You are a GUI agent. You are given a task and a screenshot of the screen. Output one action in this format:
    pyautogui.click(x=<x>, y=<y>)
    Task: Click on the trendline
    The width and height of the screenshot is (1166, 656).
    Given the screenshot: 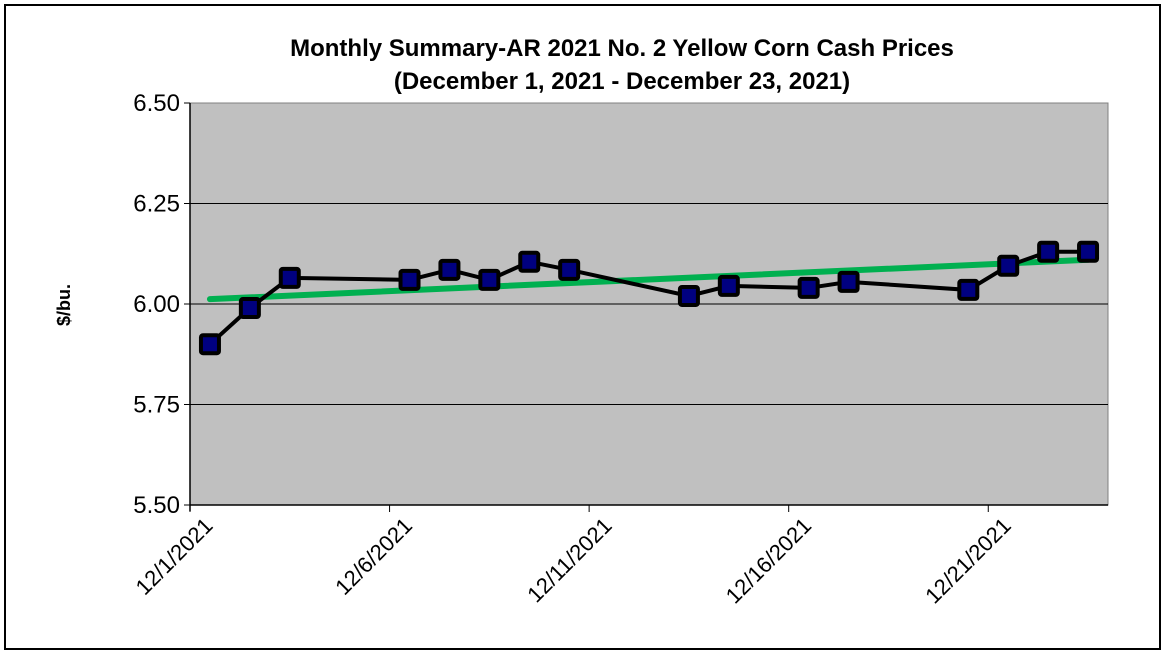 What is the action you would take?
    pyautogui.click(x=649, y=279)
    